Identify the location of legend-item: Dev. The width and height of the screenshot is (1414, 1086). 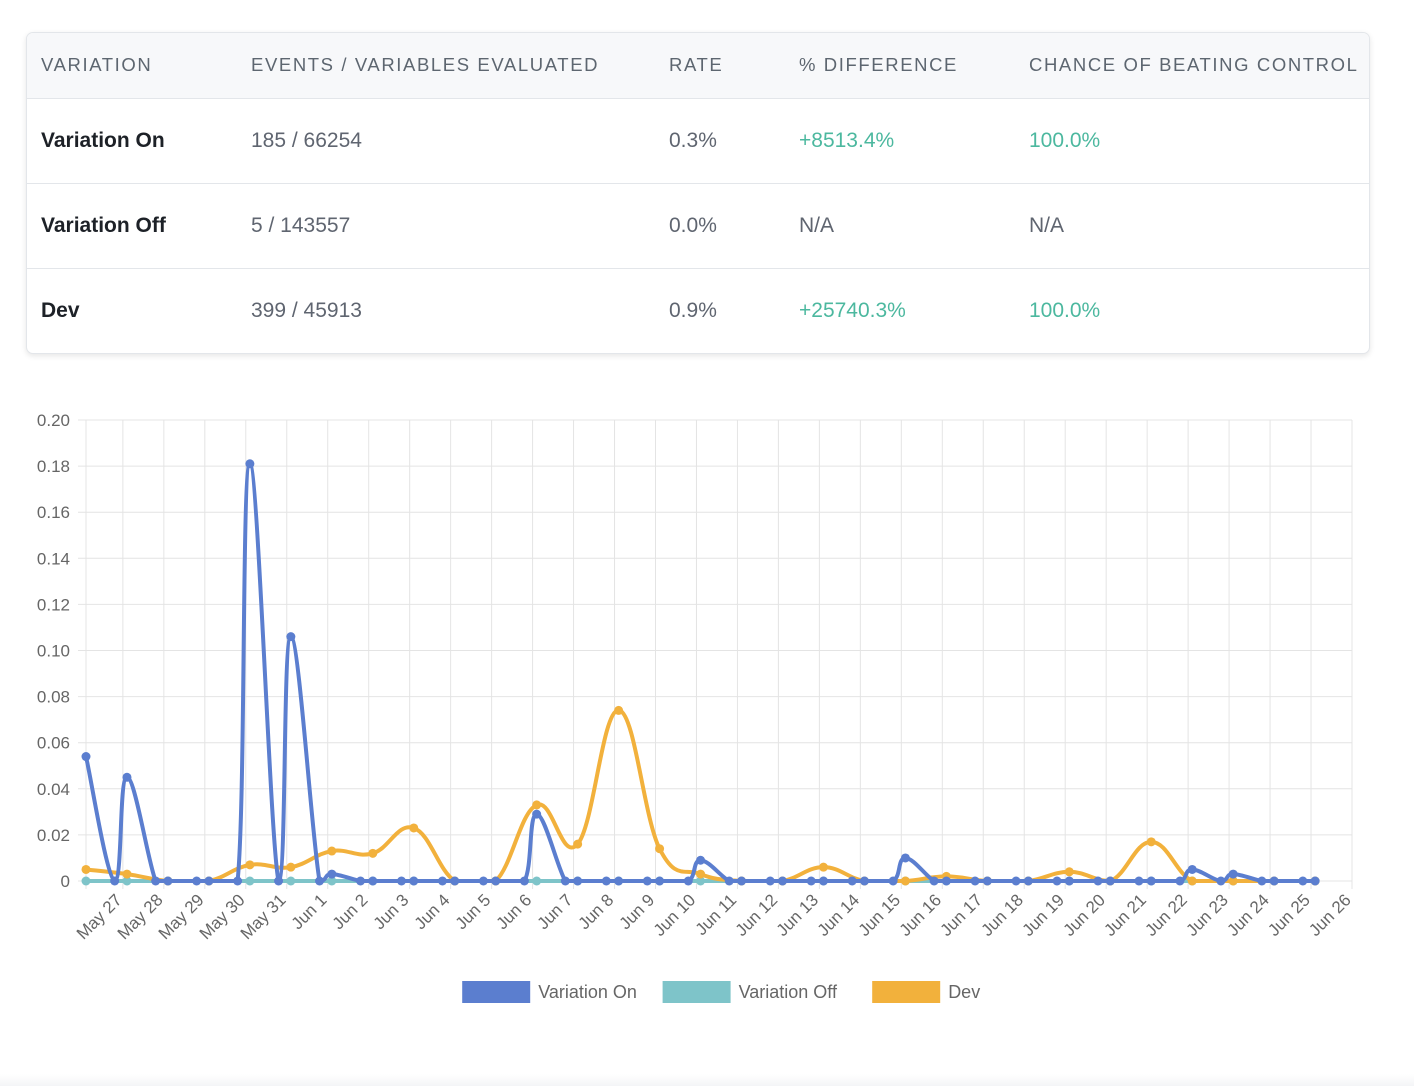
(926, 992).